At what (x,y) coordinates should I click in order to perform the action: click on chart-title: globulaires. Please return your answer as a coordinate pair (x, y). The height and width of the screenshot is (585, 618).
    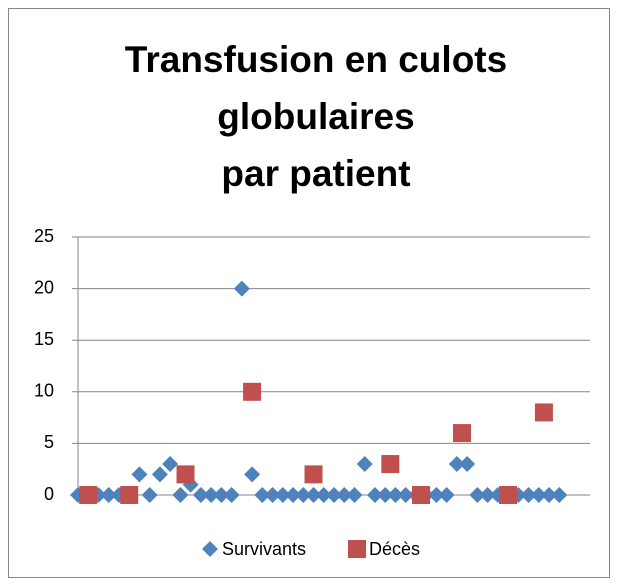
    Looking at the image, I should click on (315, 116).